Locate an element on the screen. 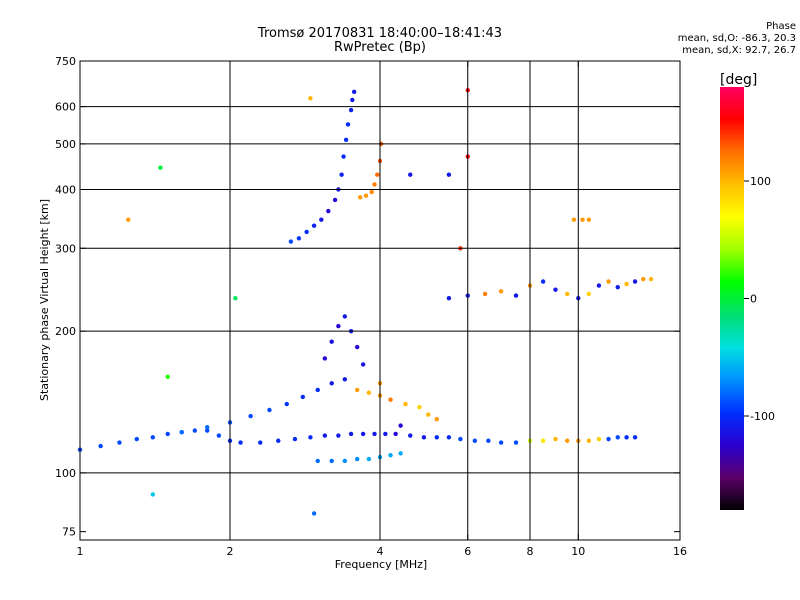  x-tick-label: 4 is located at coordinates (380, 551).